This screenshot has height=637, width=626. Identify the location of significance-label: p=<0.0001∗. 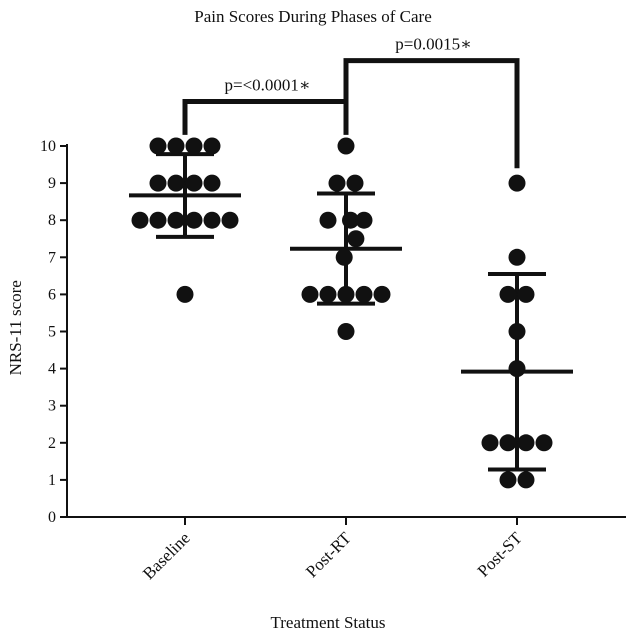
(268, 84).